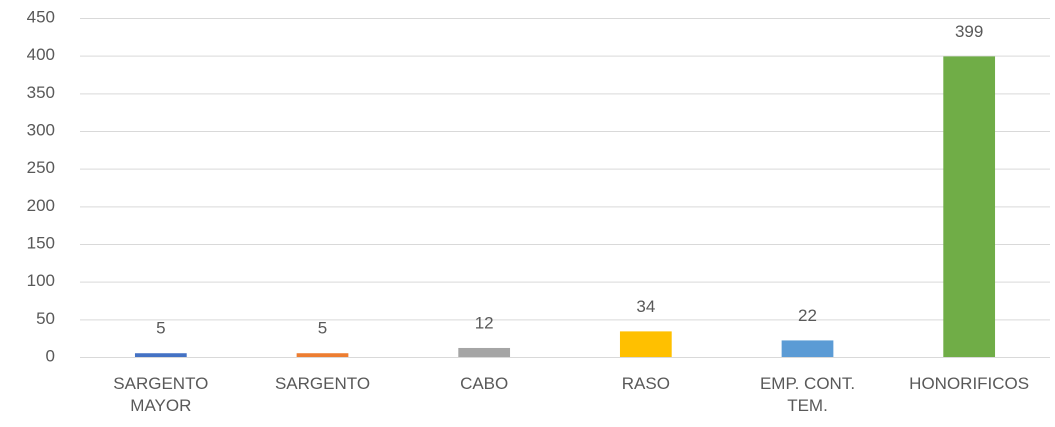  I want to click on y-tick-label: 300, so click(41, 129).